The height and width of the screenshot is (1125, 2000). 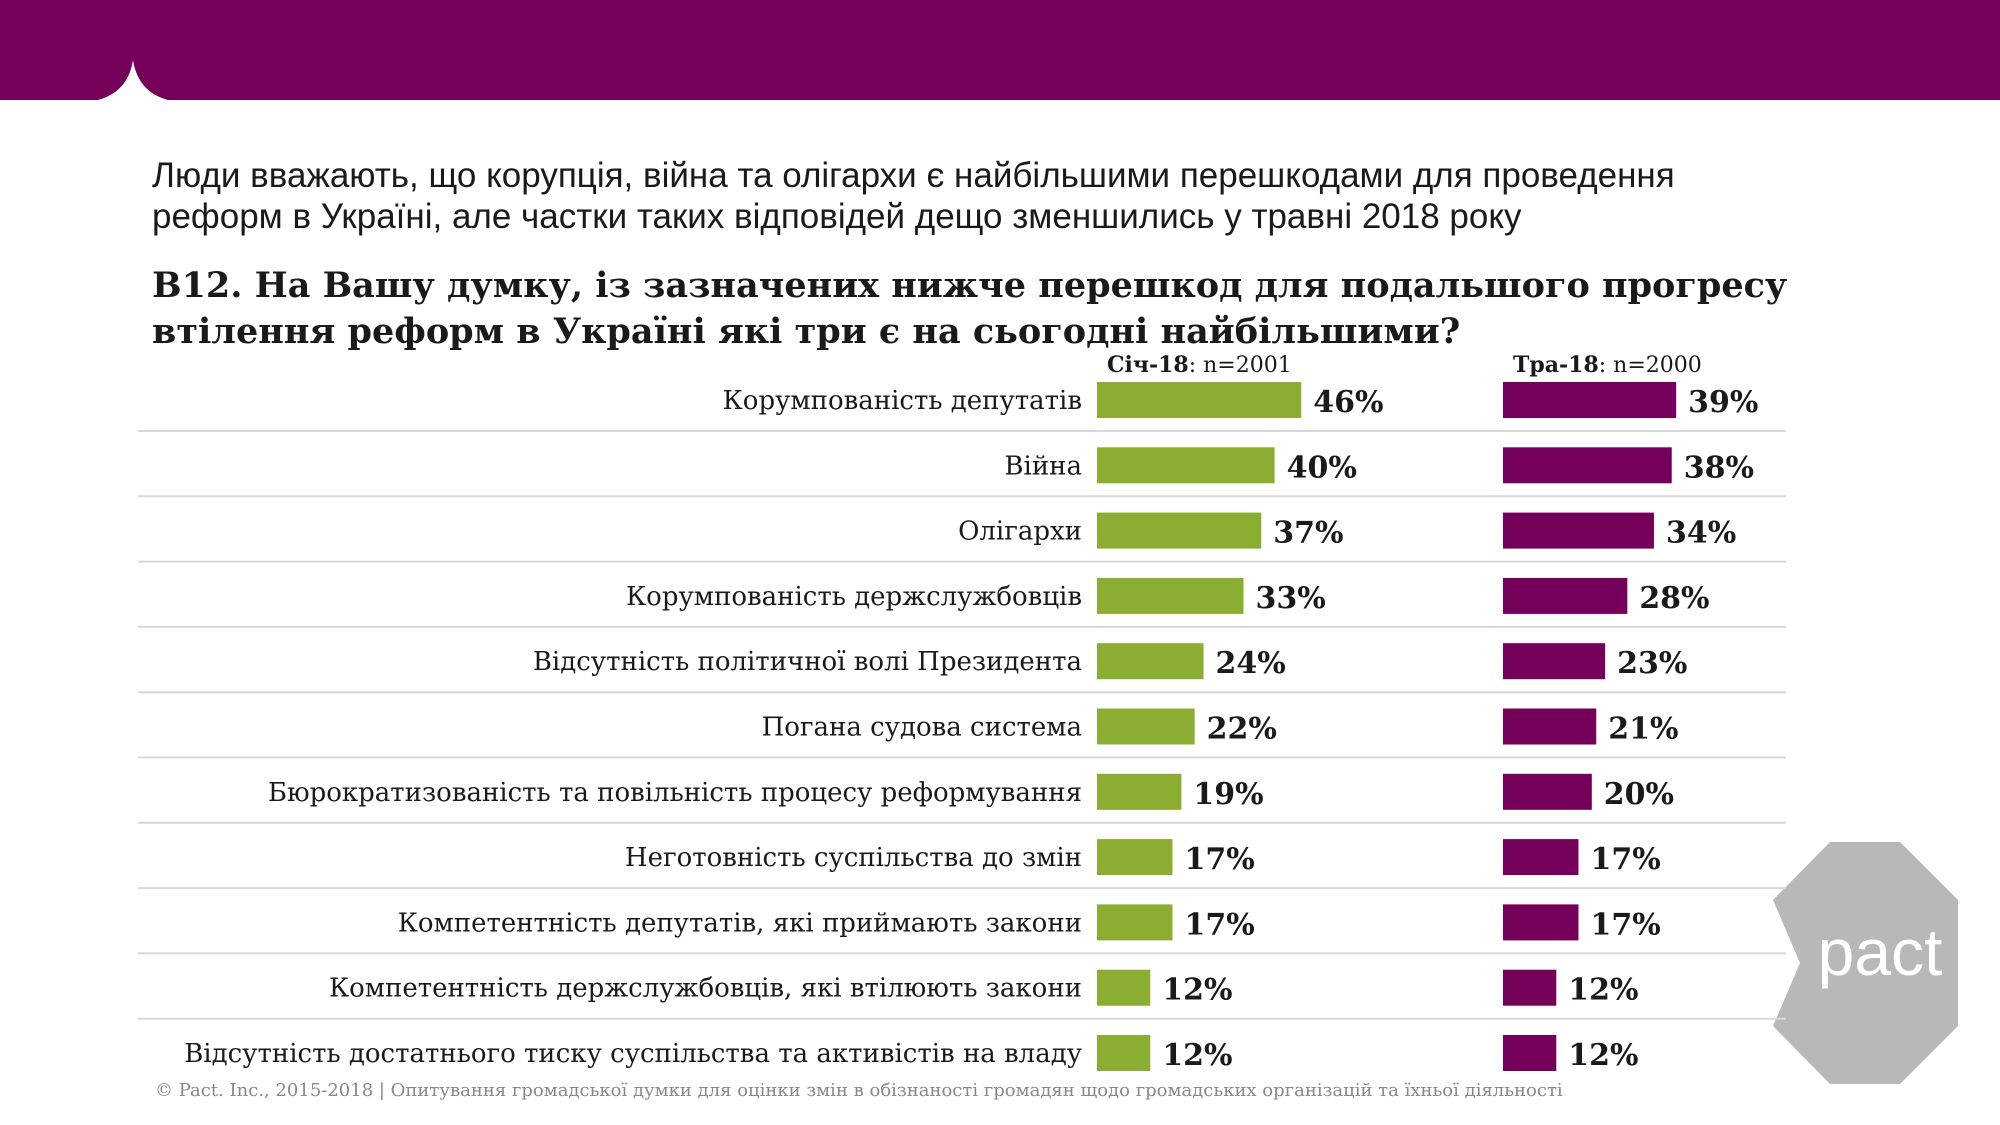 I want to click on value-label: 33%, so click(x=1291, y=598).